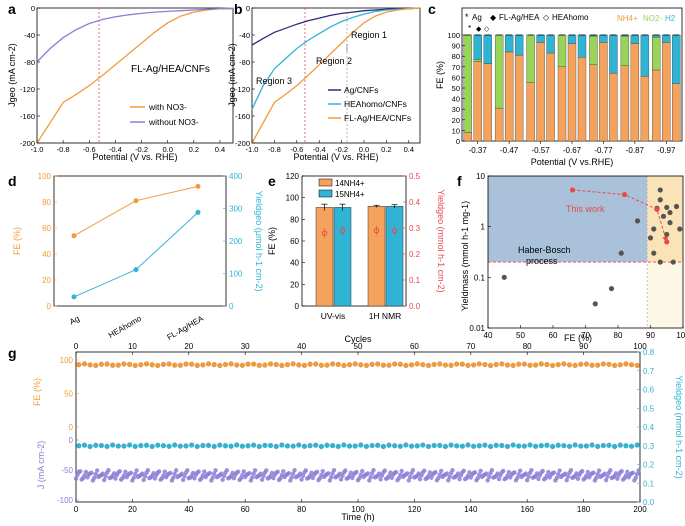 This screenshot has width=685, height=526. I want to click on y-tick-label-e-left: 20, so click(294, 284).